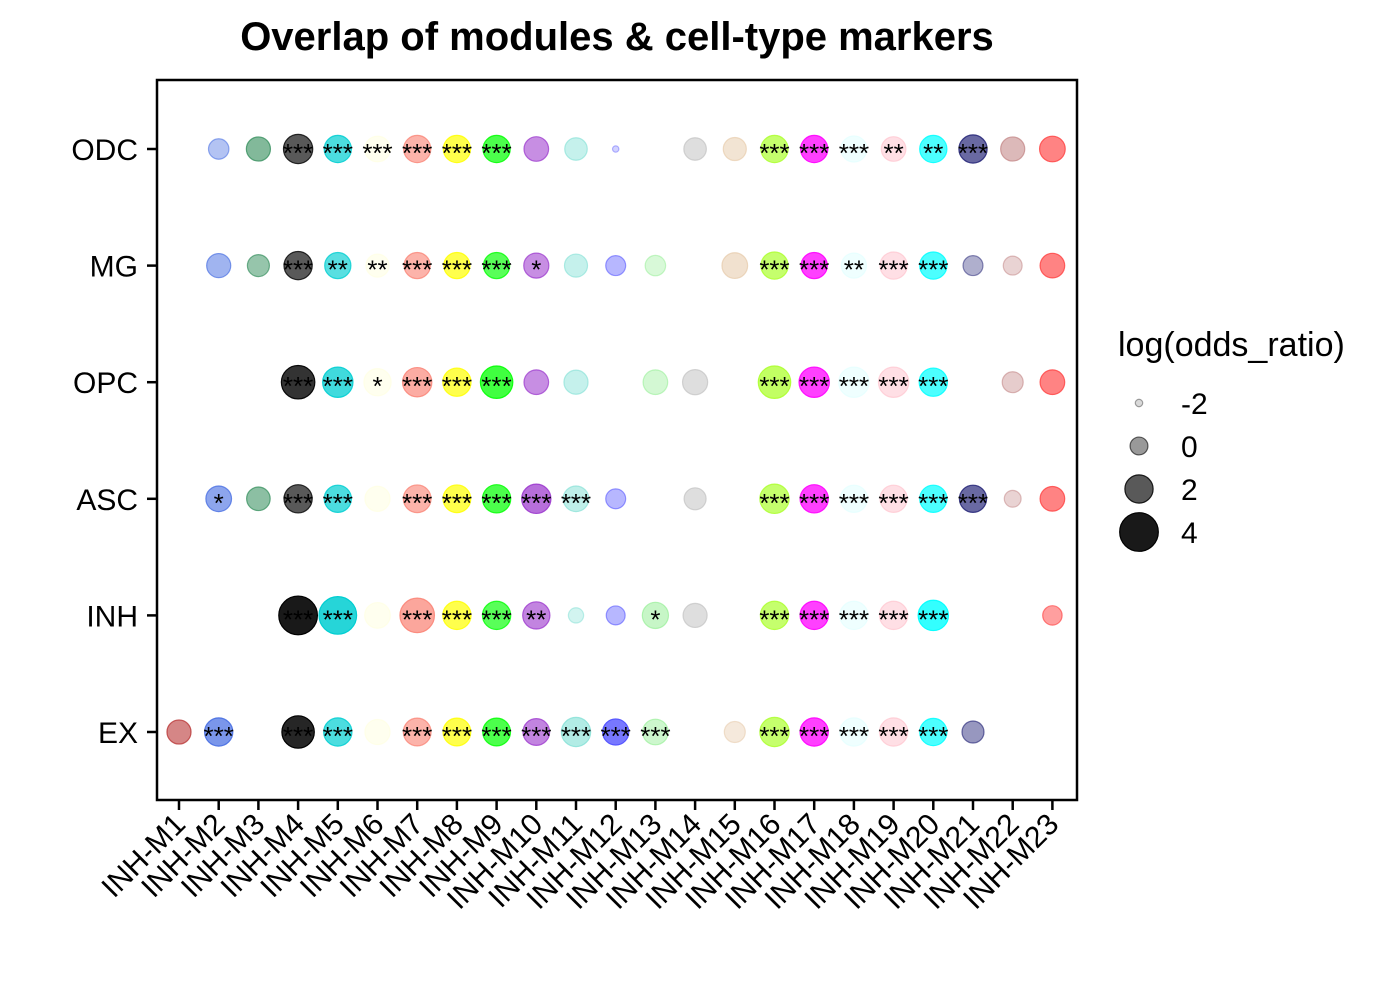 The height and width of the screenshot is (1000, 1400). I want to click on point-mg-inh-m4, so click(298, 265).